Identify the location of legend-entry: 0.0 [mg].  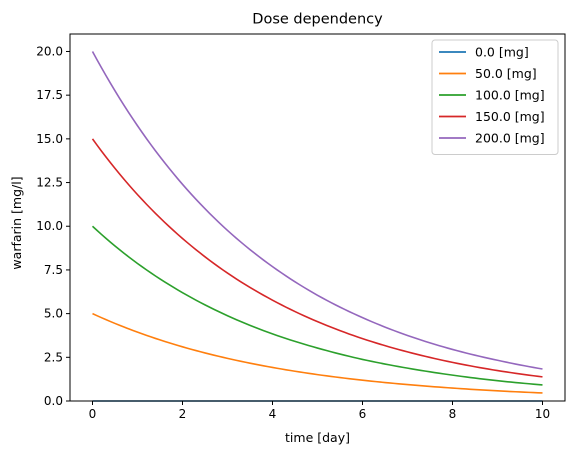
(502, 52).